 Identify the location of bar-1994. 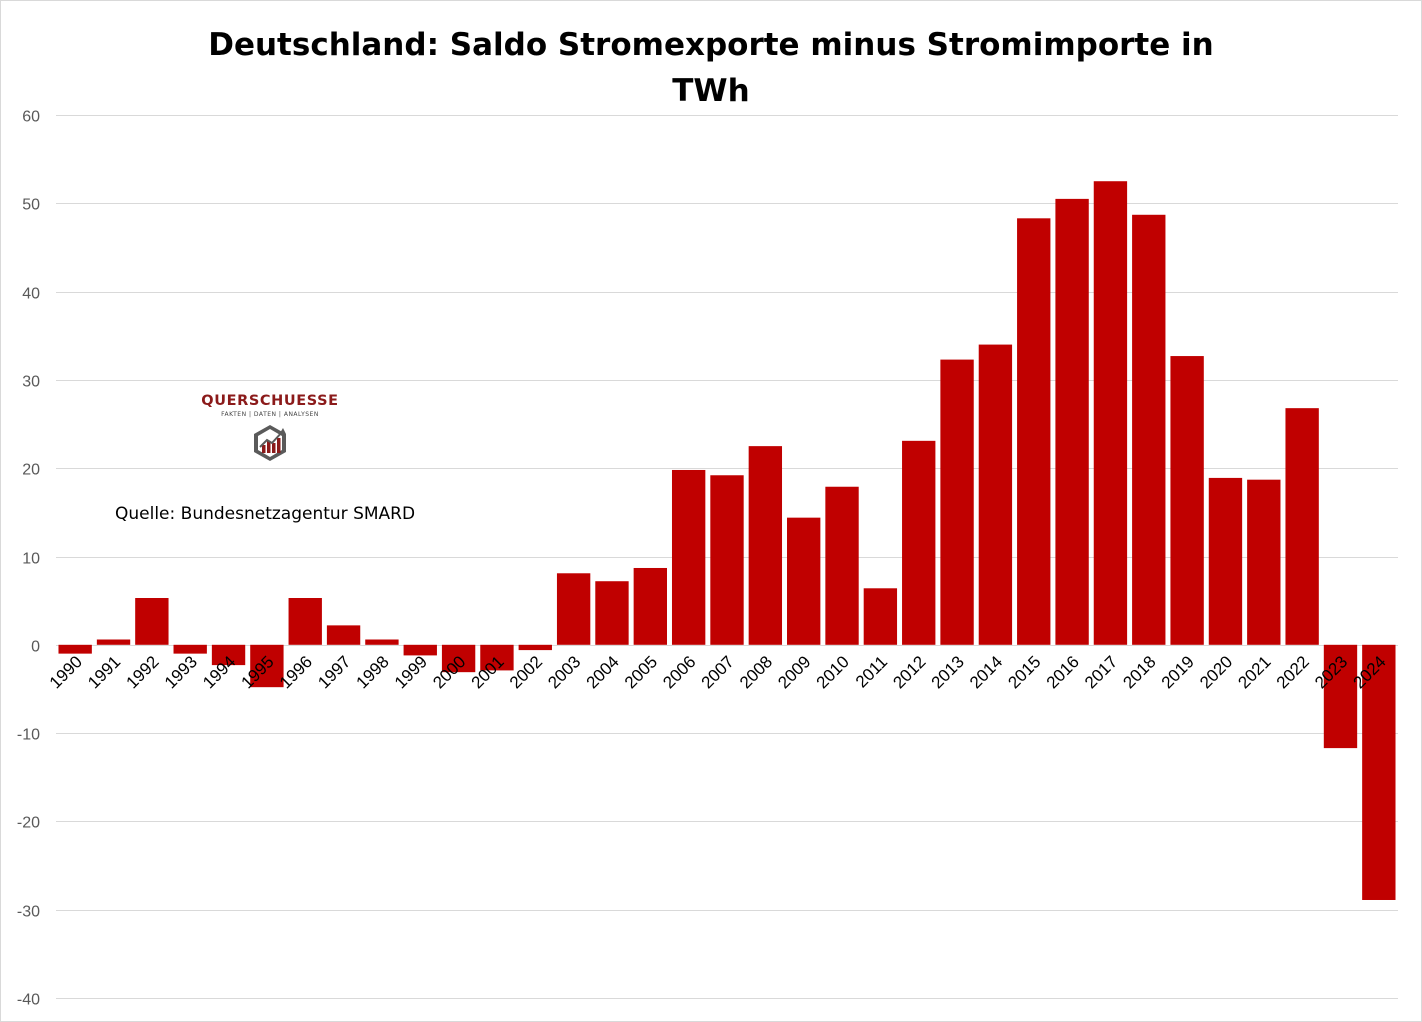
(228, 655).